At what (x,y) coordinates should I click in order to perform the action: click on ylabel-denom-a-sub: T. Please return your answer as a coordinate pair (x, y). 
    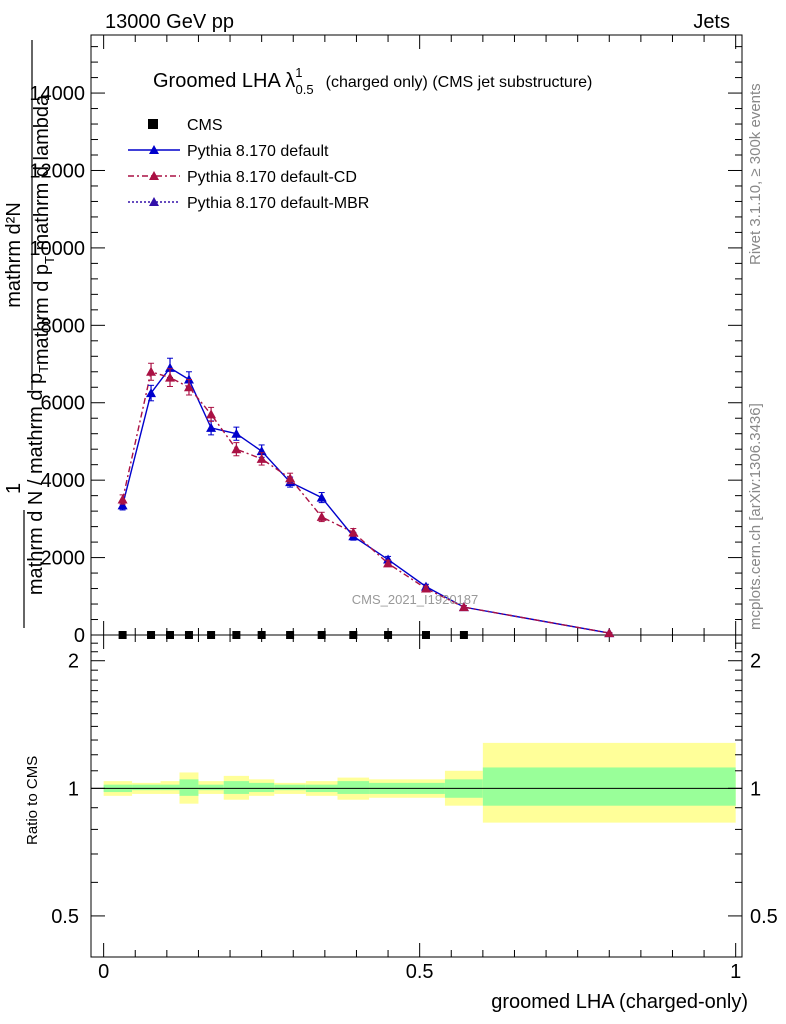
    Looking at the image, I should click on (43, 369).